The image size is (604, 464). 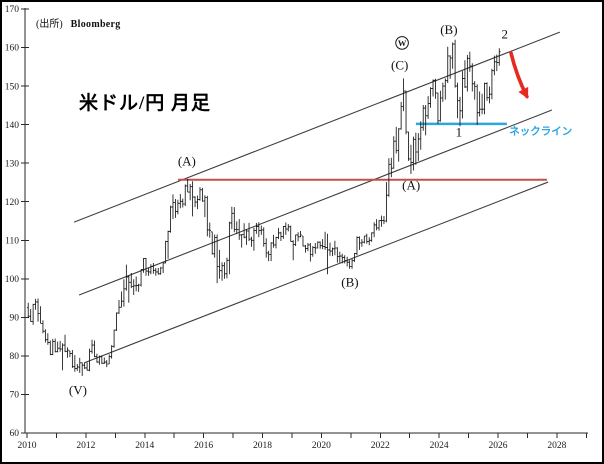 What do you see at coordinates (349, 282) in the screenshot?
I see `annotation-wave-B1: (B)` at bounding box center [349, 282].